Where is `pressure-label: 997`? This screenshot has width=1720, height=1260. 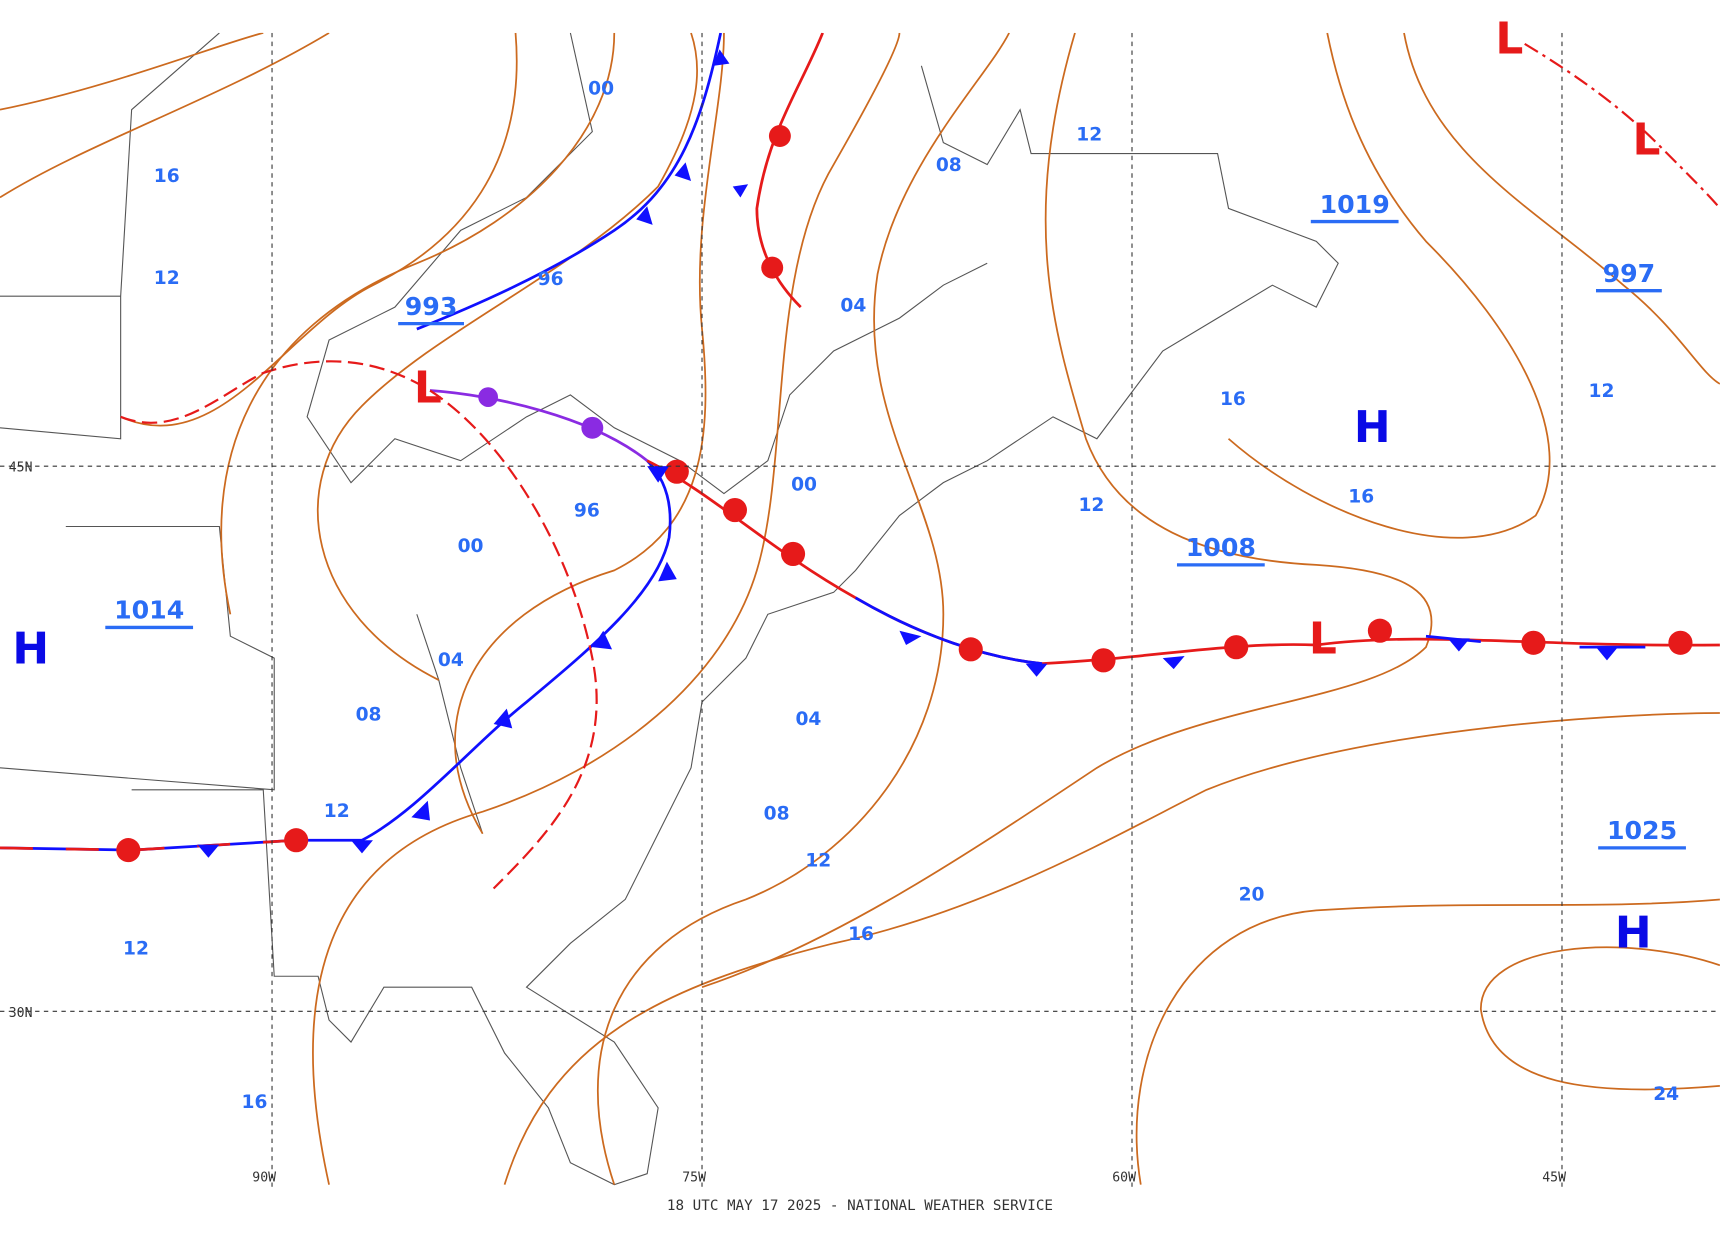
pressure-label: 997 is located at coordinates (1629, 273).